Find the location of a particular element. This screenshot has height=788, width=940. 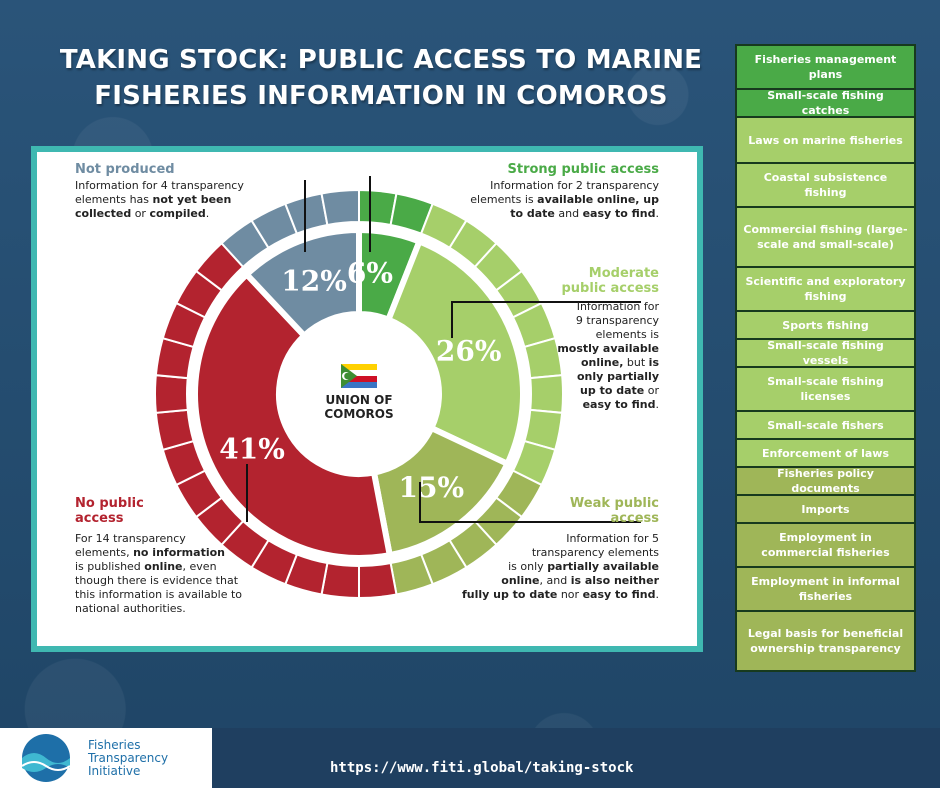

legend-item: Coastal subsistence fishing is located at coordinates (825, 185).